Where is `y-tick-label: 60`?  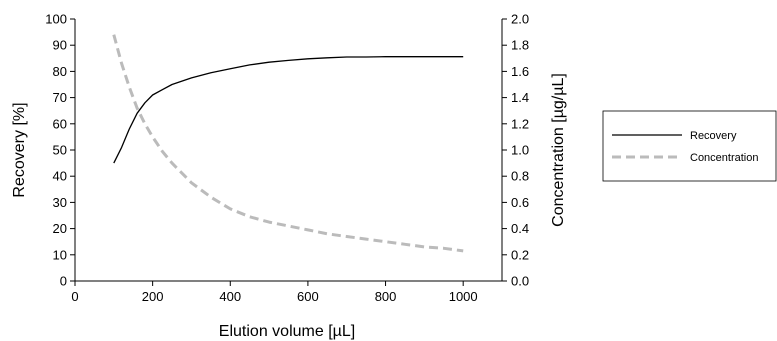 y-tick-label: 60 is located at coordinates (60, 123).